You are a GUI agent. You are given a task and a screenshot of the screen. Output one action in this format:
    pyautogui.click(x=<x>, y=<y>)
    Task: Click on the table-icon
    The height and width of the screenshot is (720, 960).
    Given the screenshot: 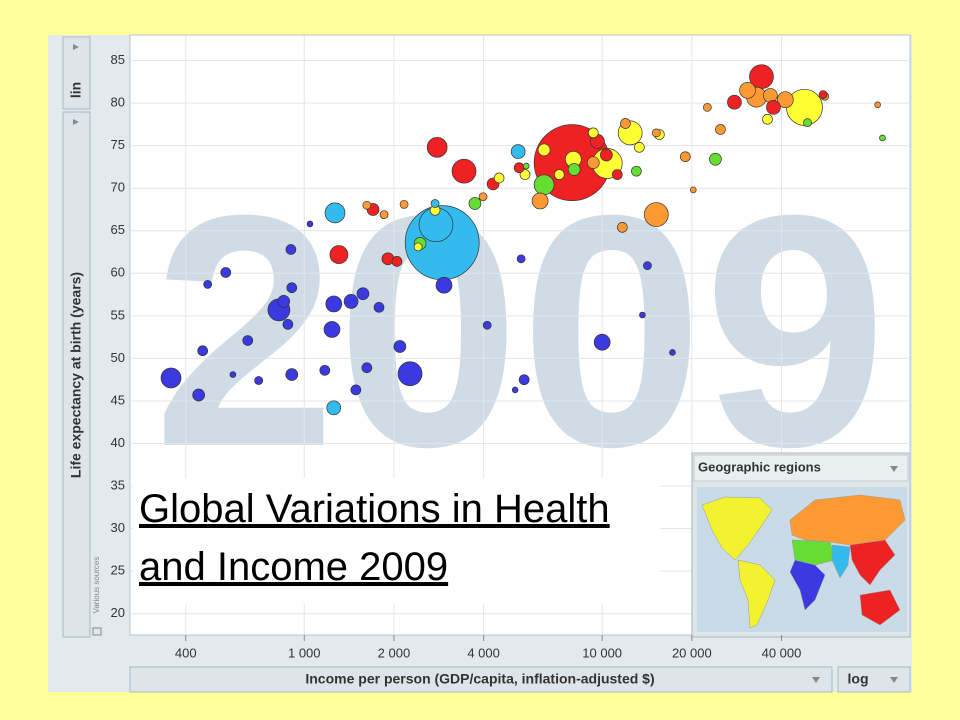 What is the action you would take?
    pyautogui.click(x=97, y=631)
    